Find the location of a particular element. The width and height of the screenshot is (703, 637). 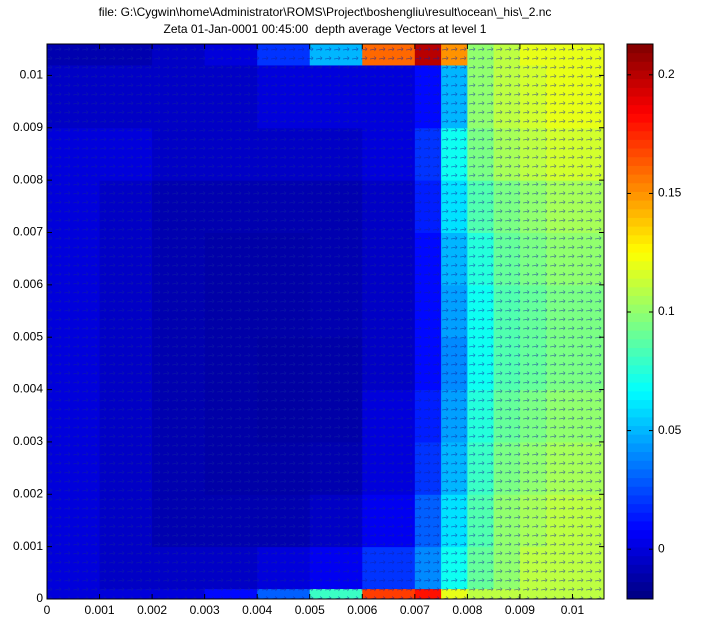

colorbar-tick-label: 0.1 is located at coordinates (666, 311).